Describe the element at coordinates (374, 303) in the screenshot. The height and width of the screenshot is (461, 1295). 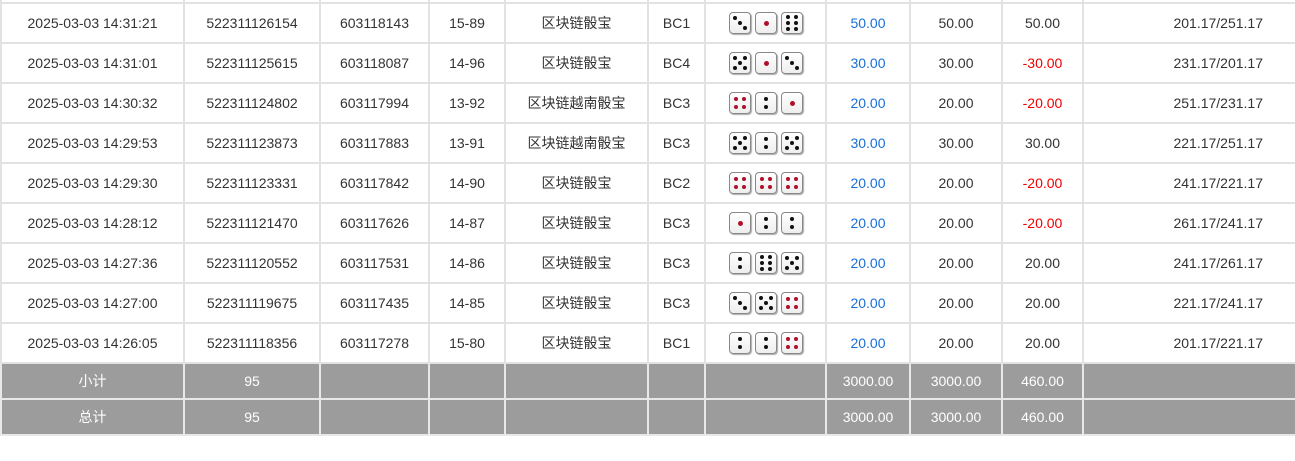
I see `cell-issue: 603117435` at that location.